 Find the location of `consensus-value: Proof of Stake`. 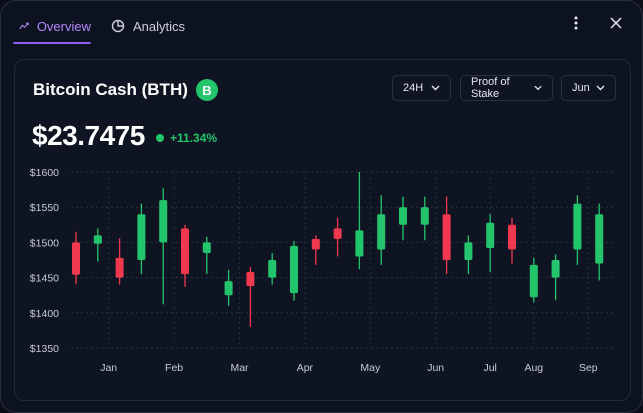

consensus-value: Proof of Stake is located at coordinates (490, 88).